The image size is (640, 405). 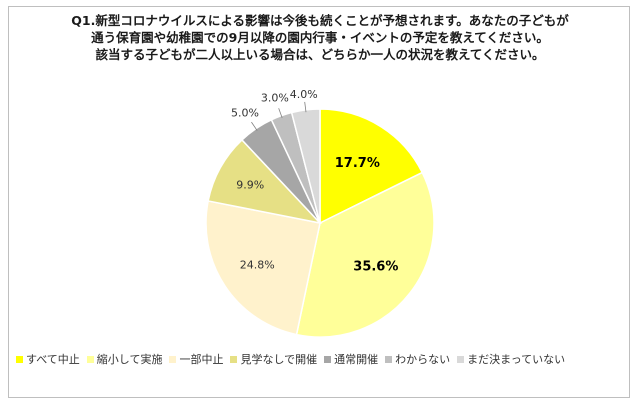 What do you see at coordinates (275, 98) in the screenshot?
I see `data-label-6: 3.0%` at bounding box center [275, 98].